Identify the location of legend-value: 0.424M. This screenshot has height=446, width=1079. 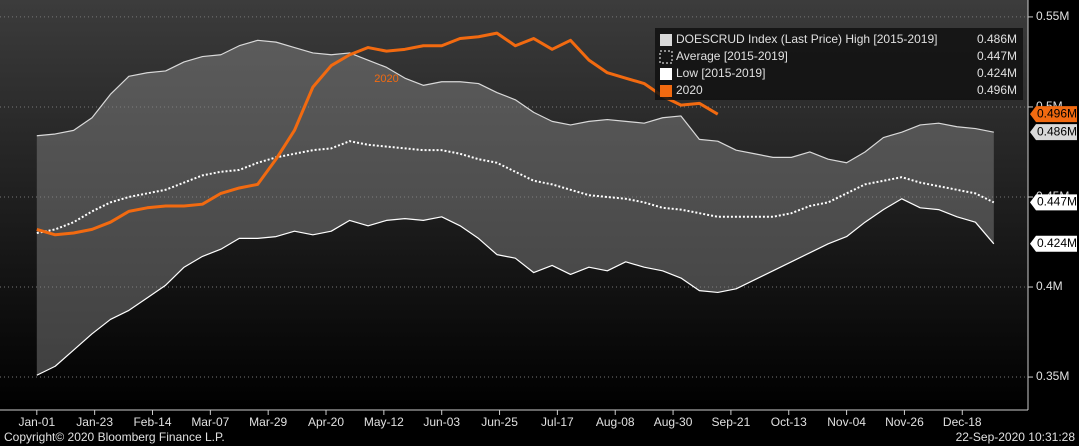
(997, 73).